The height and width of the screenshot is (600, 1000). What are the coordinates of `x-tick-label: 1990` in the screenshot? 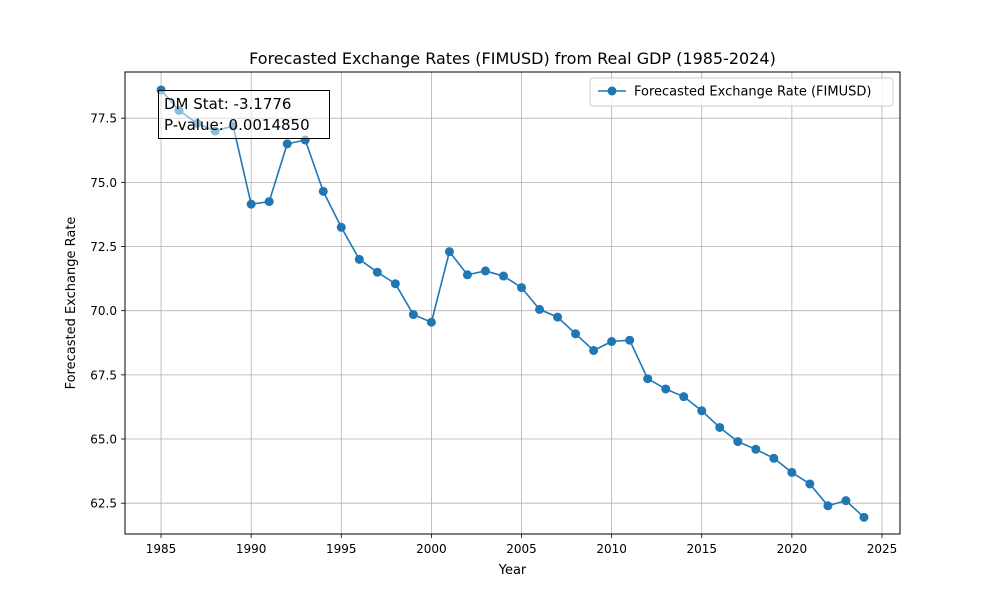 It's located at (251, 549).